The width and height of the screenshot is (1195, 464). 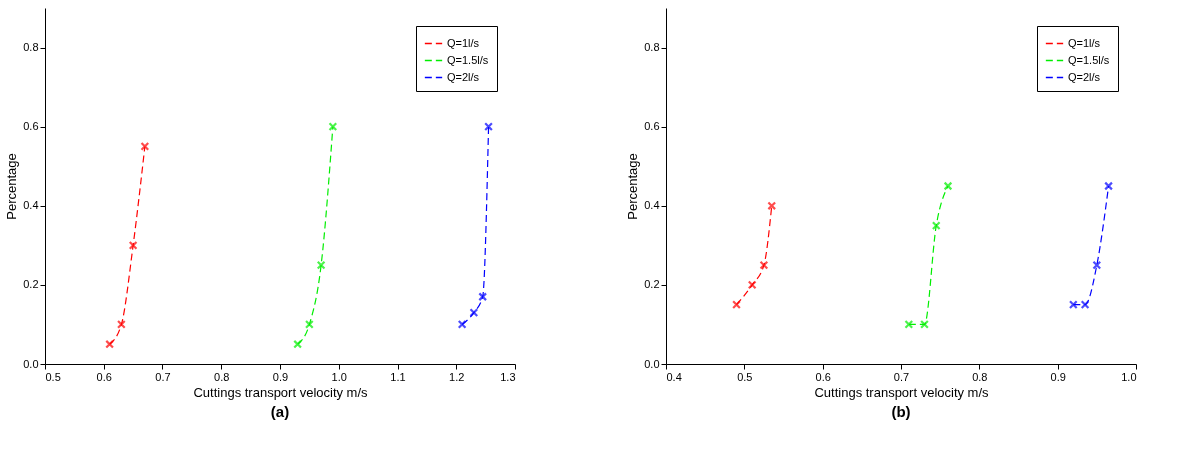 What do you see at coordinates (674, 376) in the screenshot?
I see `x-tick-label: 0.4` at bounding box center [674, 376].